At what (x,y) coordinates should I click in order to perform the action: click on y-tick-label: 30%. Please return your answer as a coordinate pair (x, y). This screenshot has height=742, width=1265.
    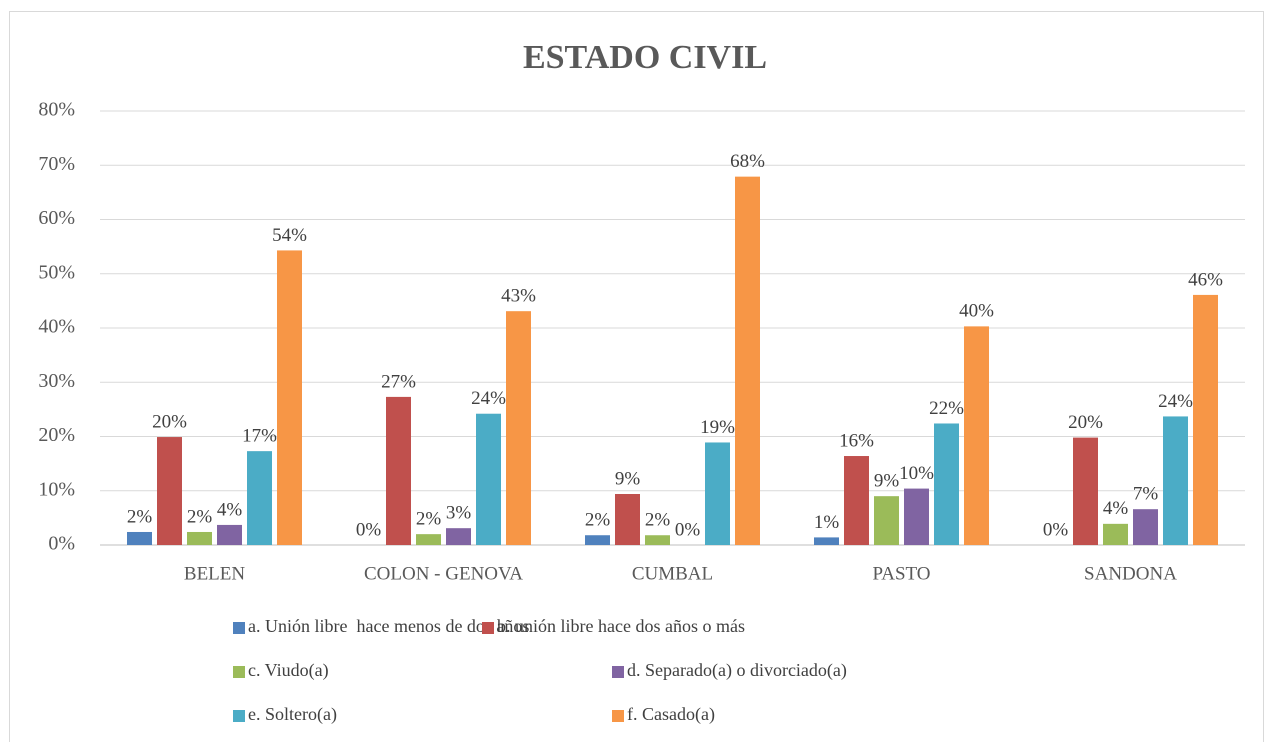
    Looking at the image, I should click on (56, 381).